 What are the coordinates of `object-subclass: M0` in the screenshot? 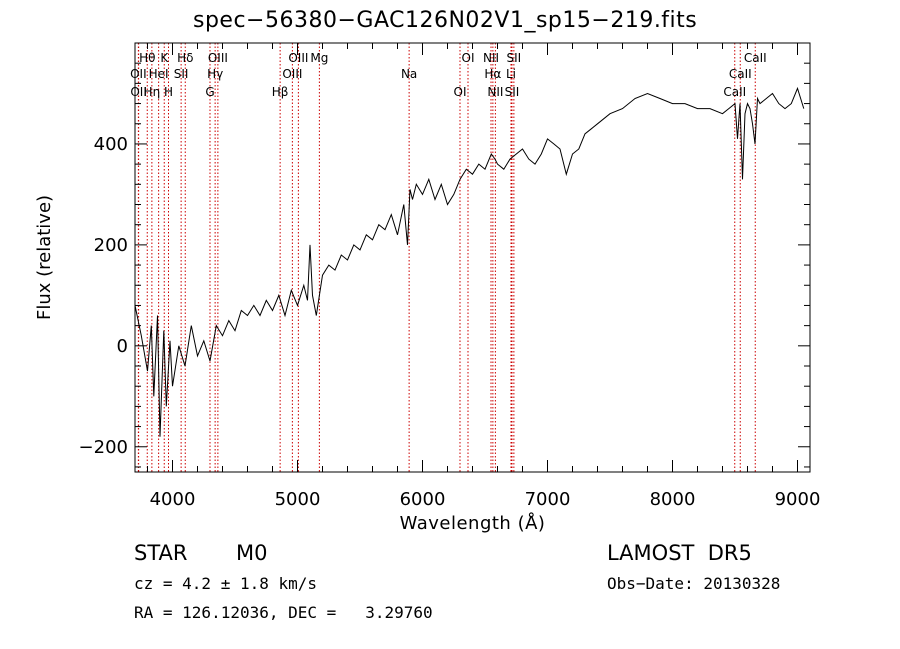 It's located at (252, 553).